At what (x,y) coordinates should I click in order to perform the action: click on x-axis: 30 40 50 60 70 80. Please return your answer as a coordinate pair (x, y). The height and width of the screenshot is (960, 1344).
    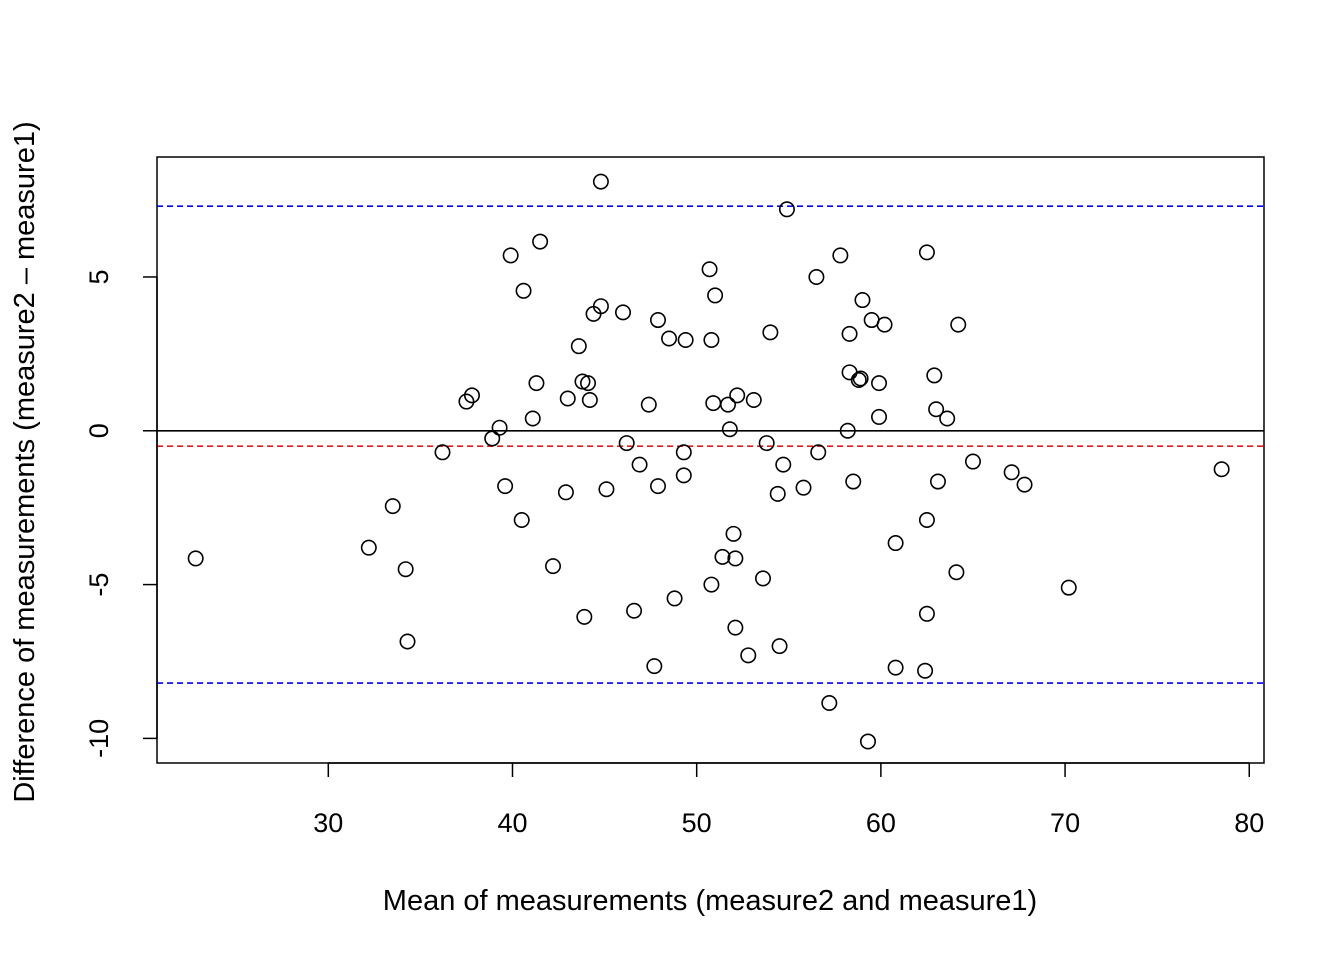
    Looking at the image, I should click on (788, 800).